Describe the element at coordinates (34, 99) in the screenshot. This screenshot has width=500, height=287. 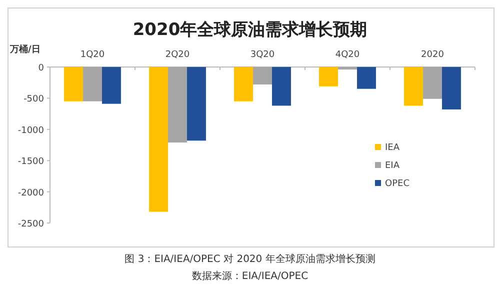
I see `y-tick-label: -500` at that location.